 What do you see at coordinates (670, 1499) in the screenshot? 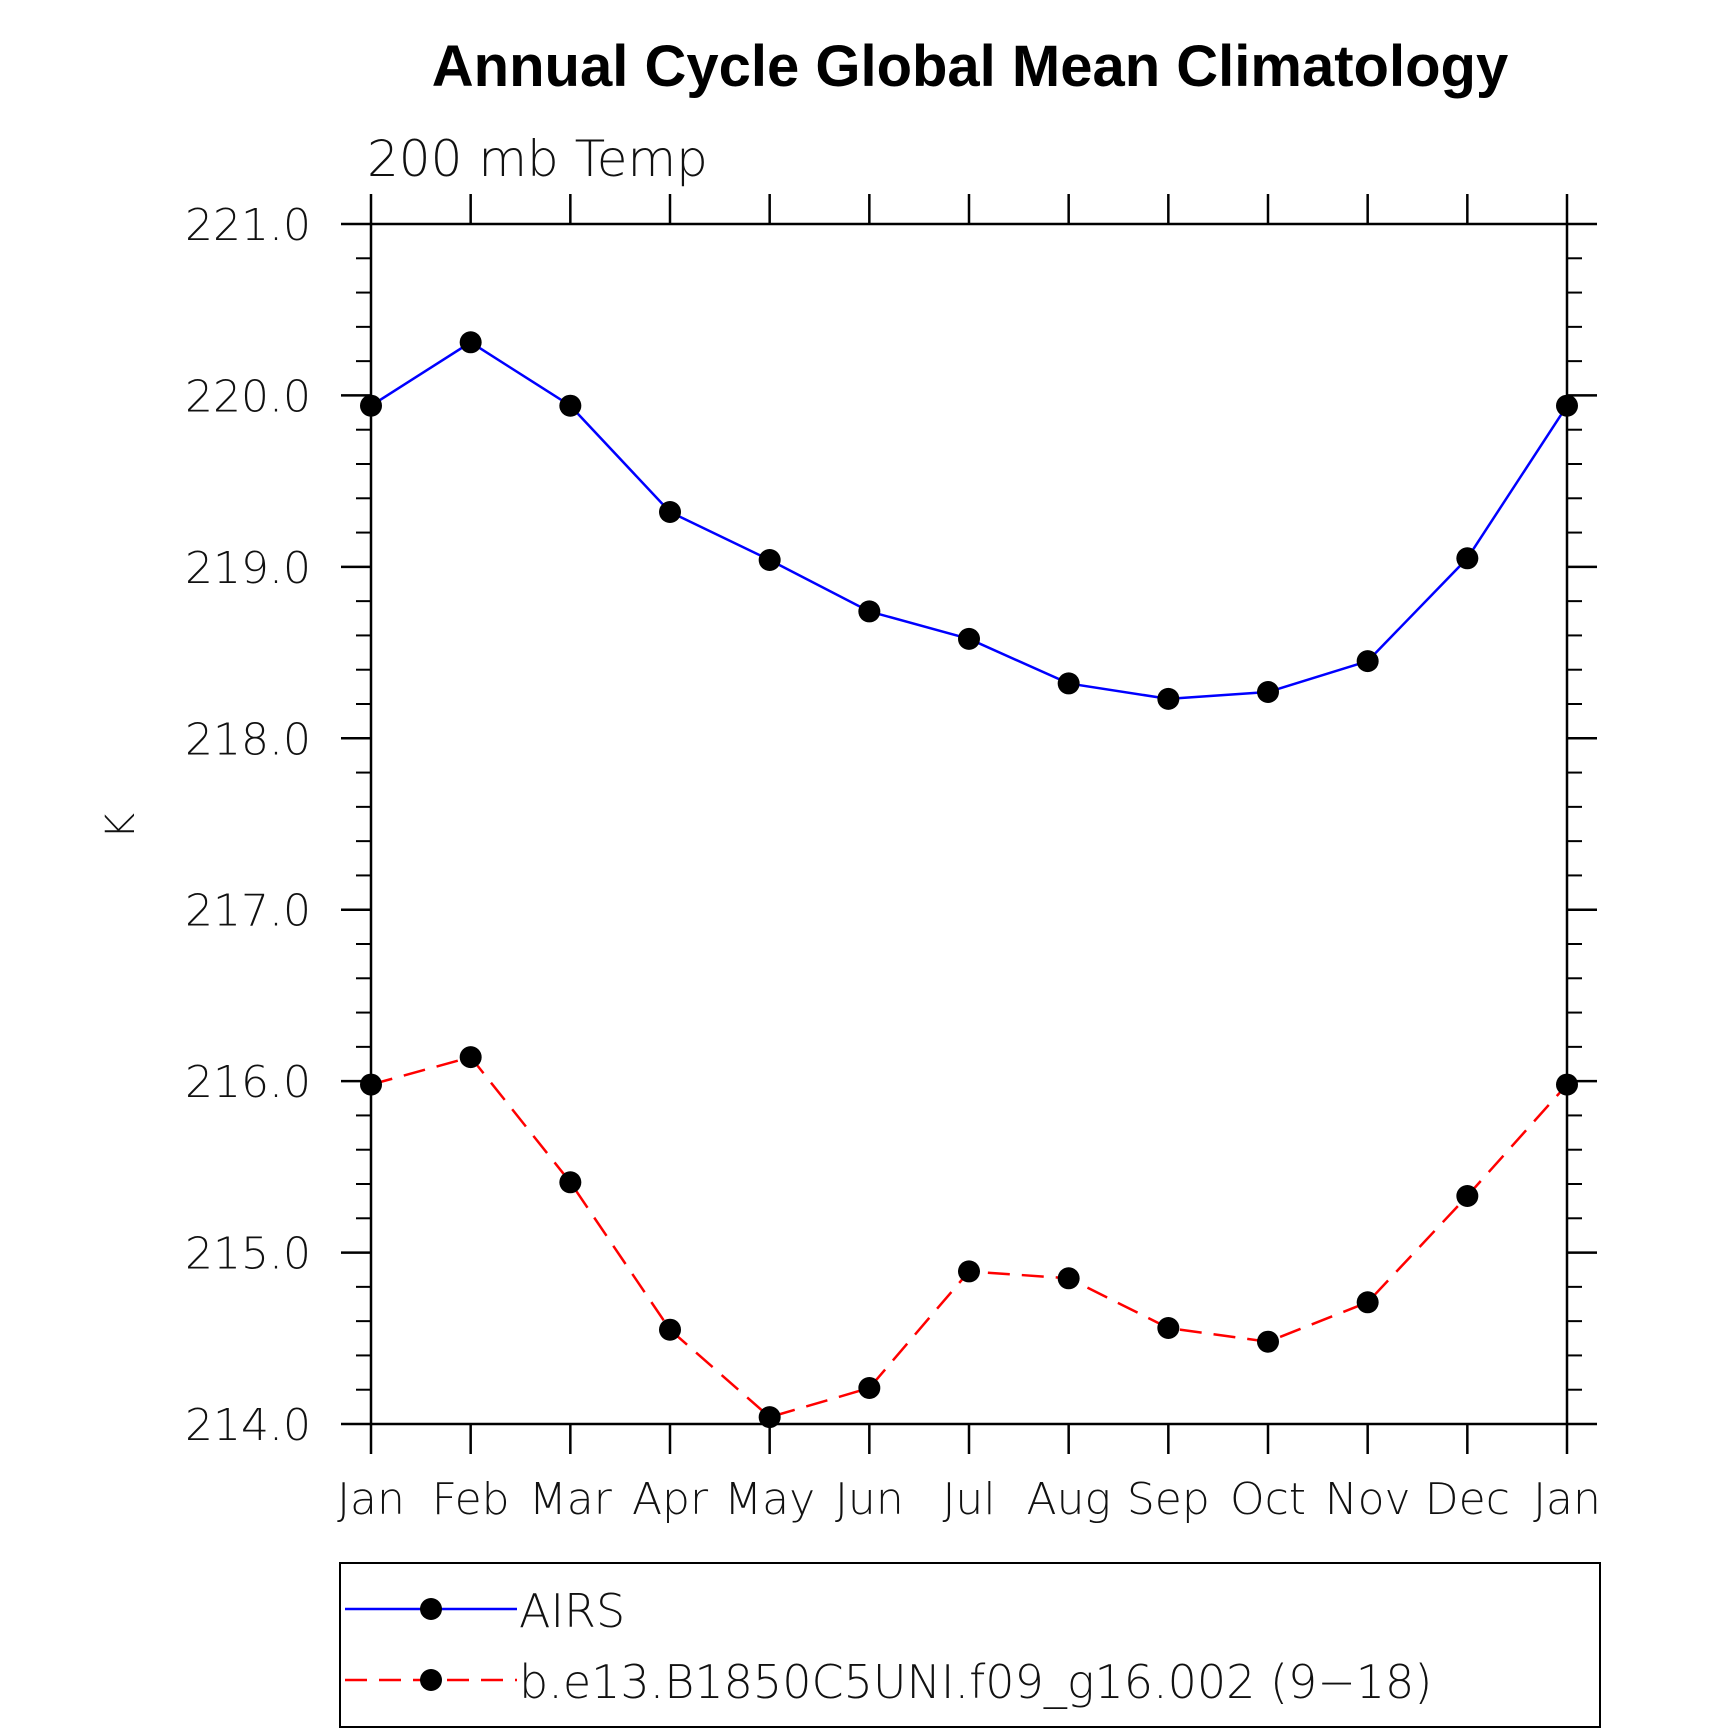
I see `x-tick-label: Apr` at bounding box center [670, 1499].